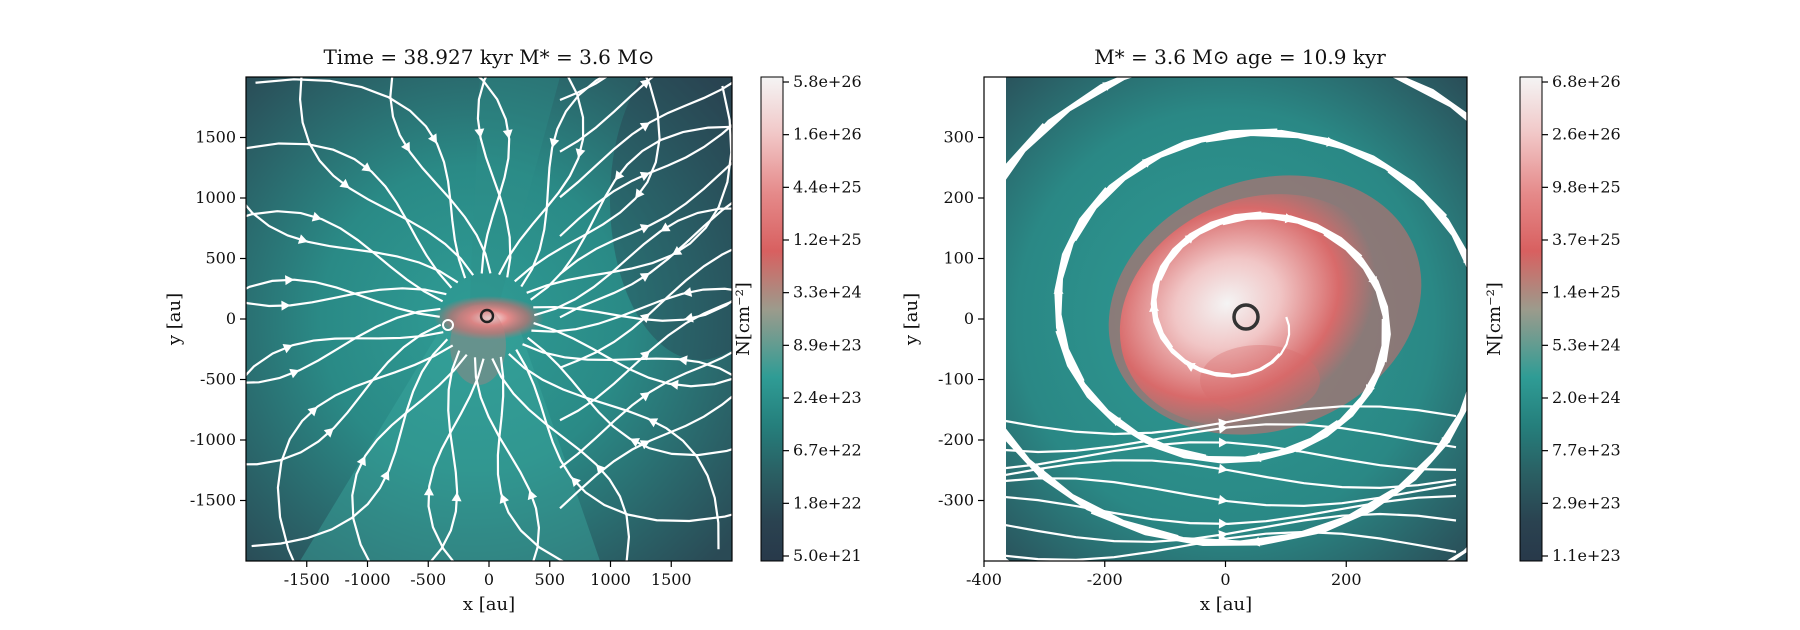 The width and height of the screenshot is (1800, 630). What do you see at coordinates (220, 258) in the screenshot?
I see `left-y-tick-label: 500` at bounding box center [220, 258].